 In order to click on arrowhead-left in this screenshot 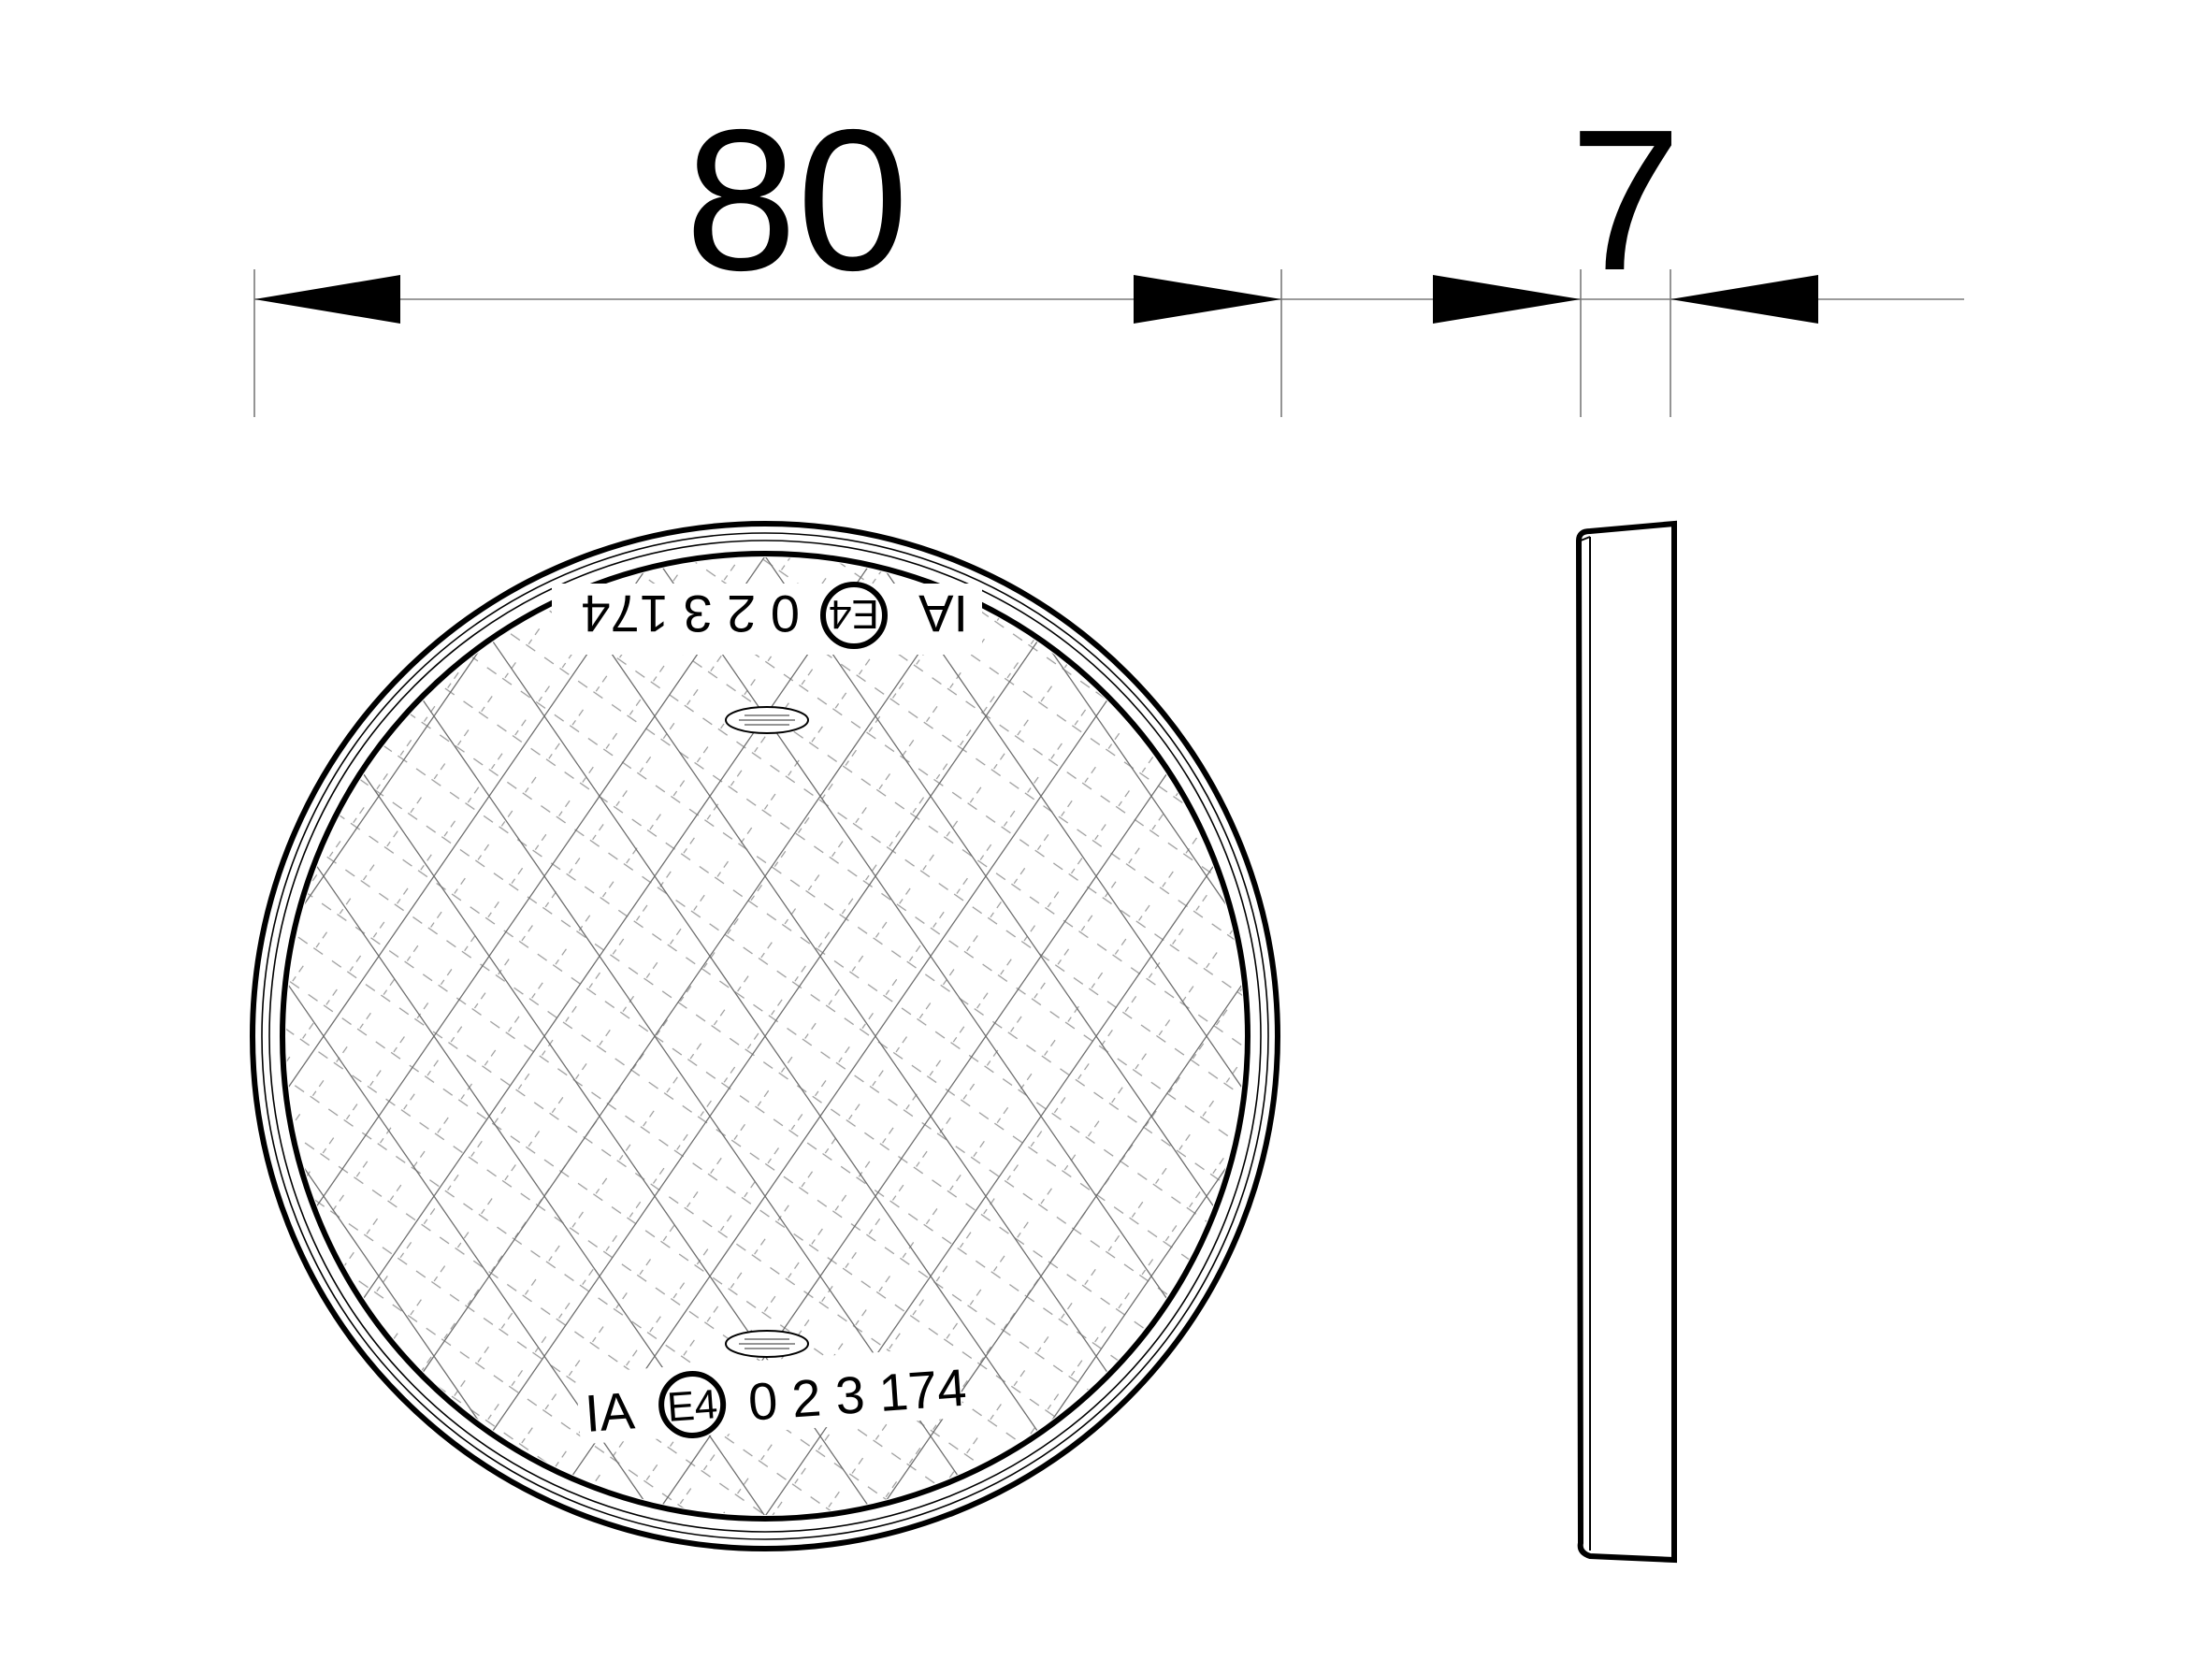, I will do `click(327, 300)`.